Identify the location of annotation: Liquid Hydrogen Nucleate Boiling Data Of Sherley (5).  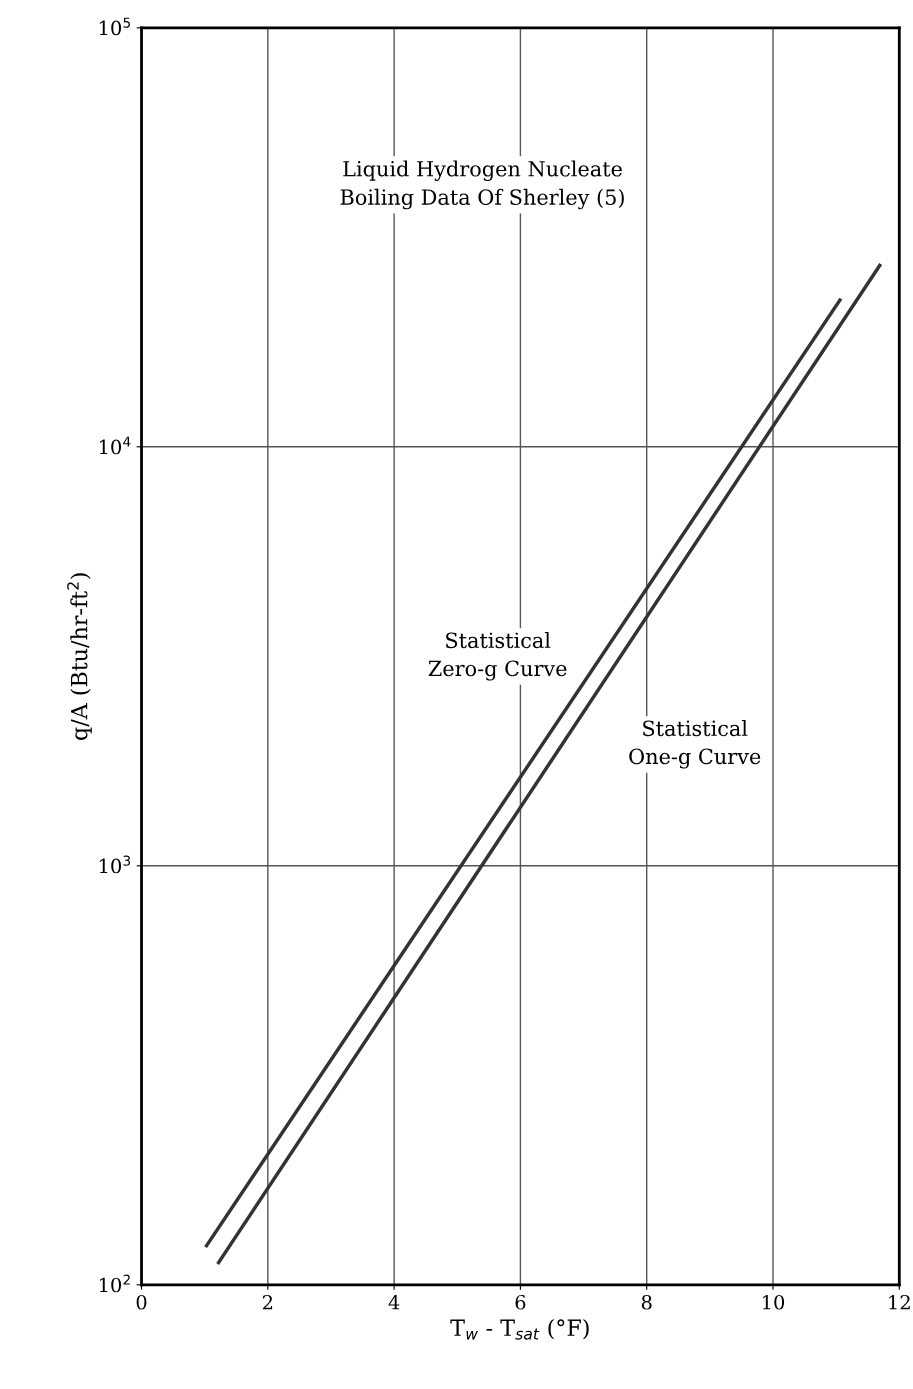
(482, 185).